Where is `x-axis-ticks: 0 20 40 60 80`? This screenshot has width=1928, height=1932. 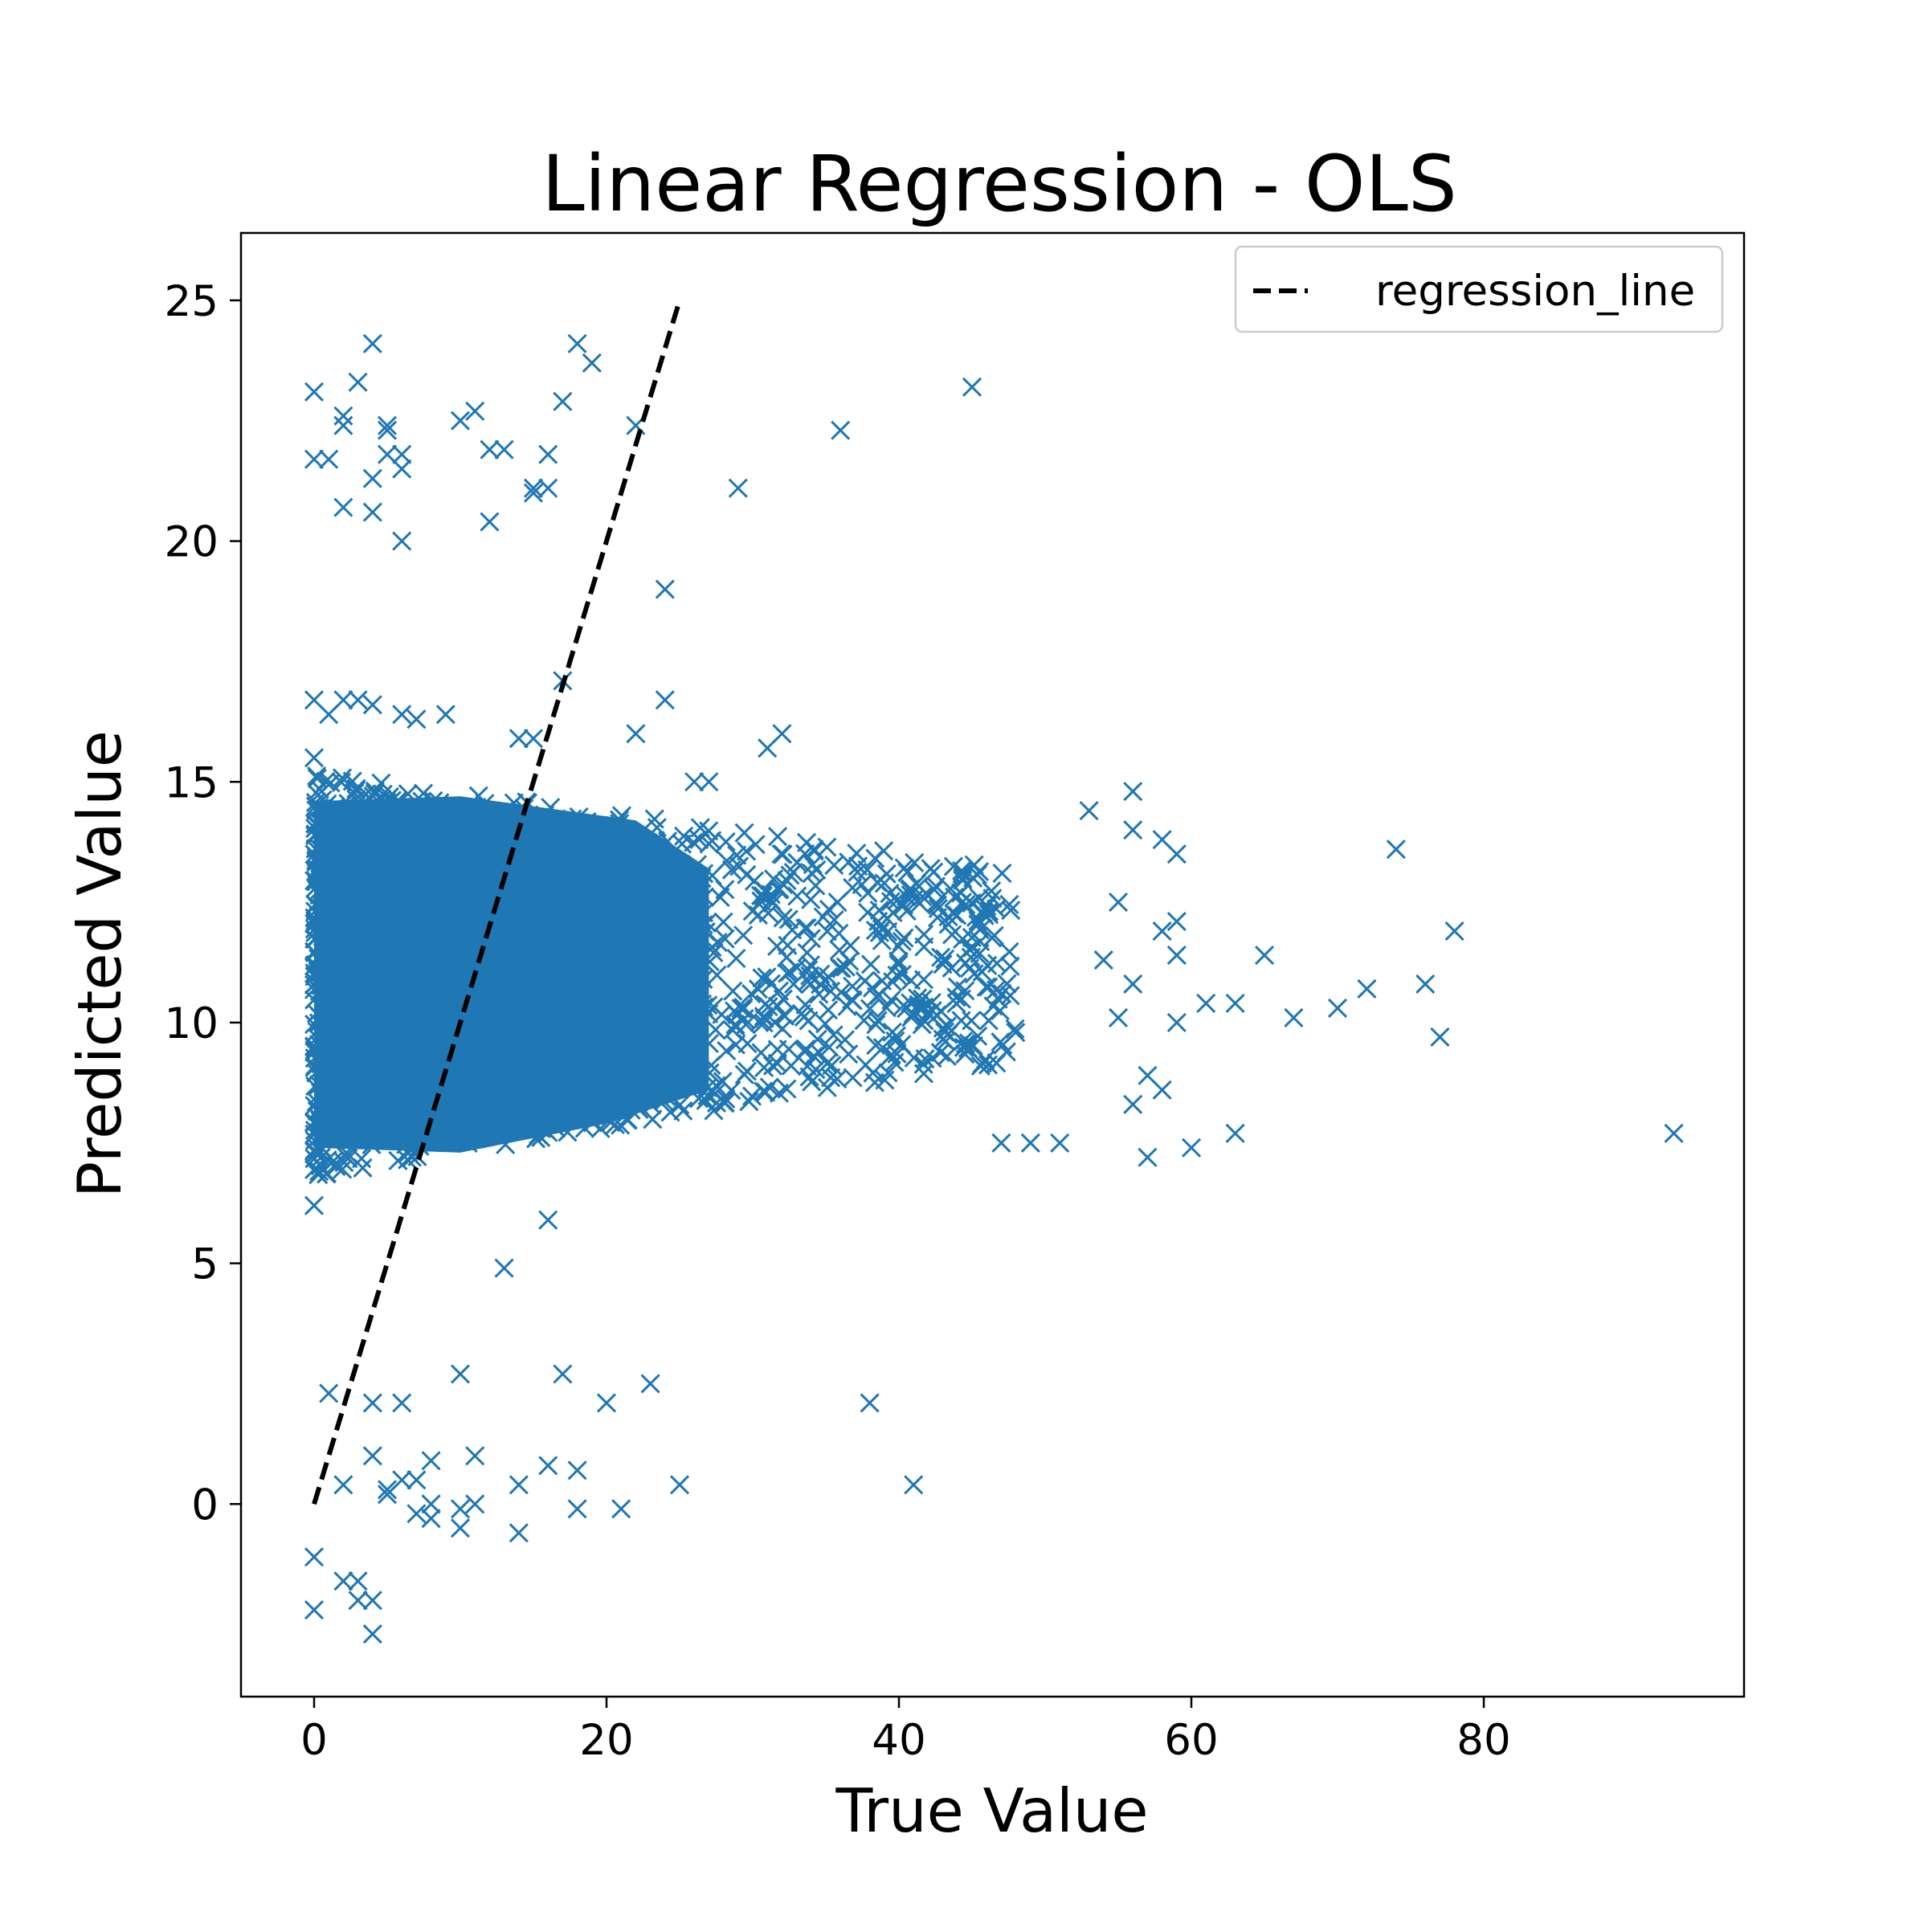
x-axis-ticks: 0 20 40 60 80 is located at coordinates (906, 1731).